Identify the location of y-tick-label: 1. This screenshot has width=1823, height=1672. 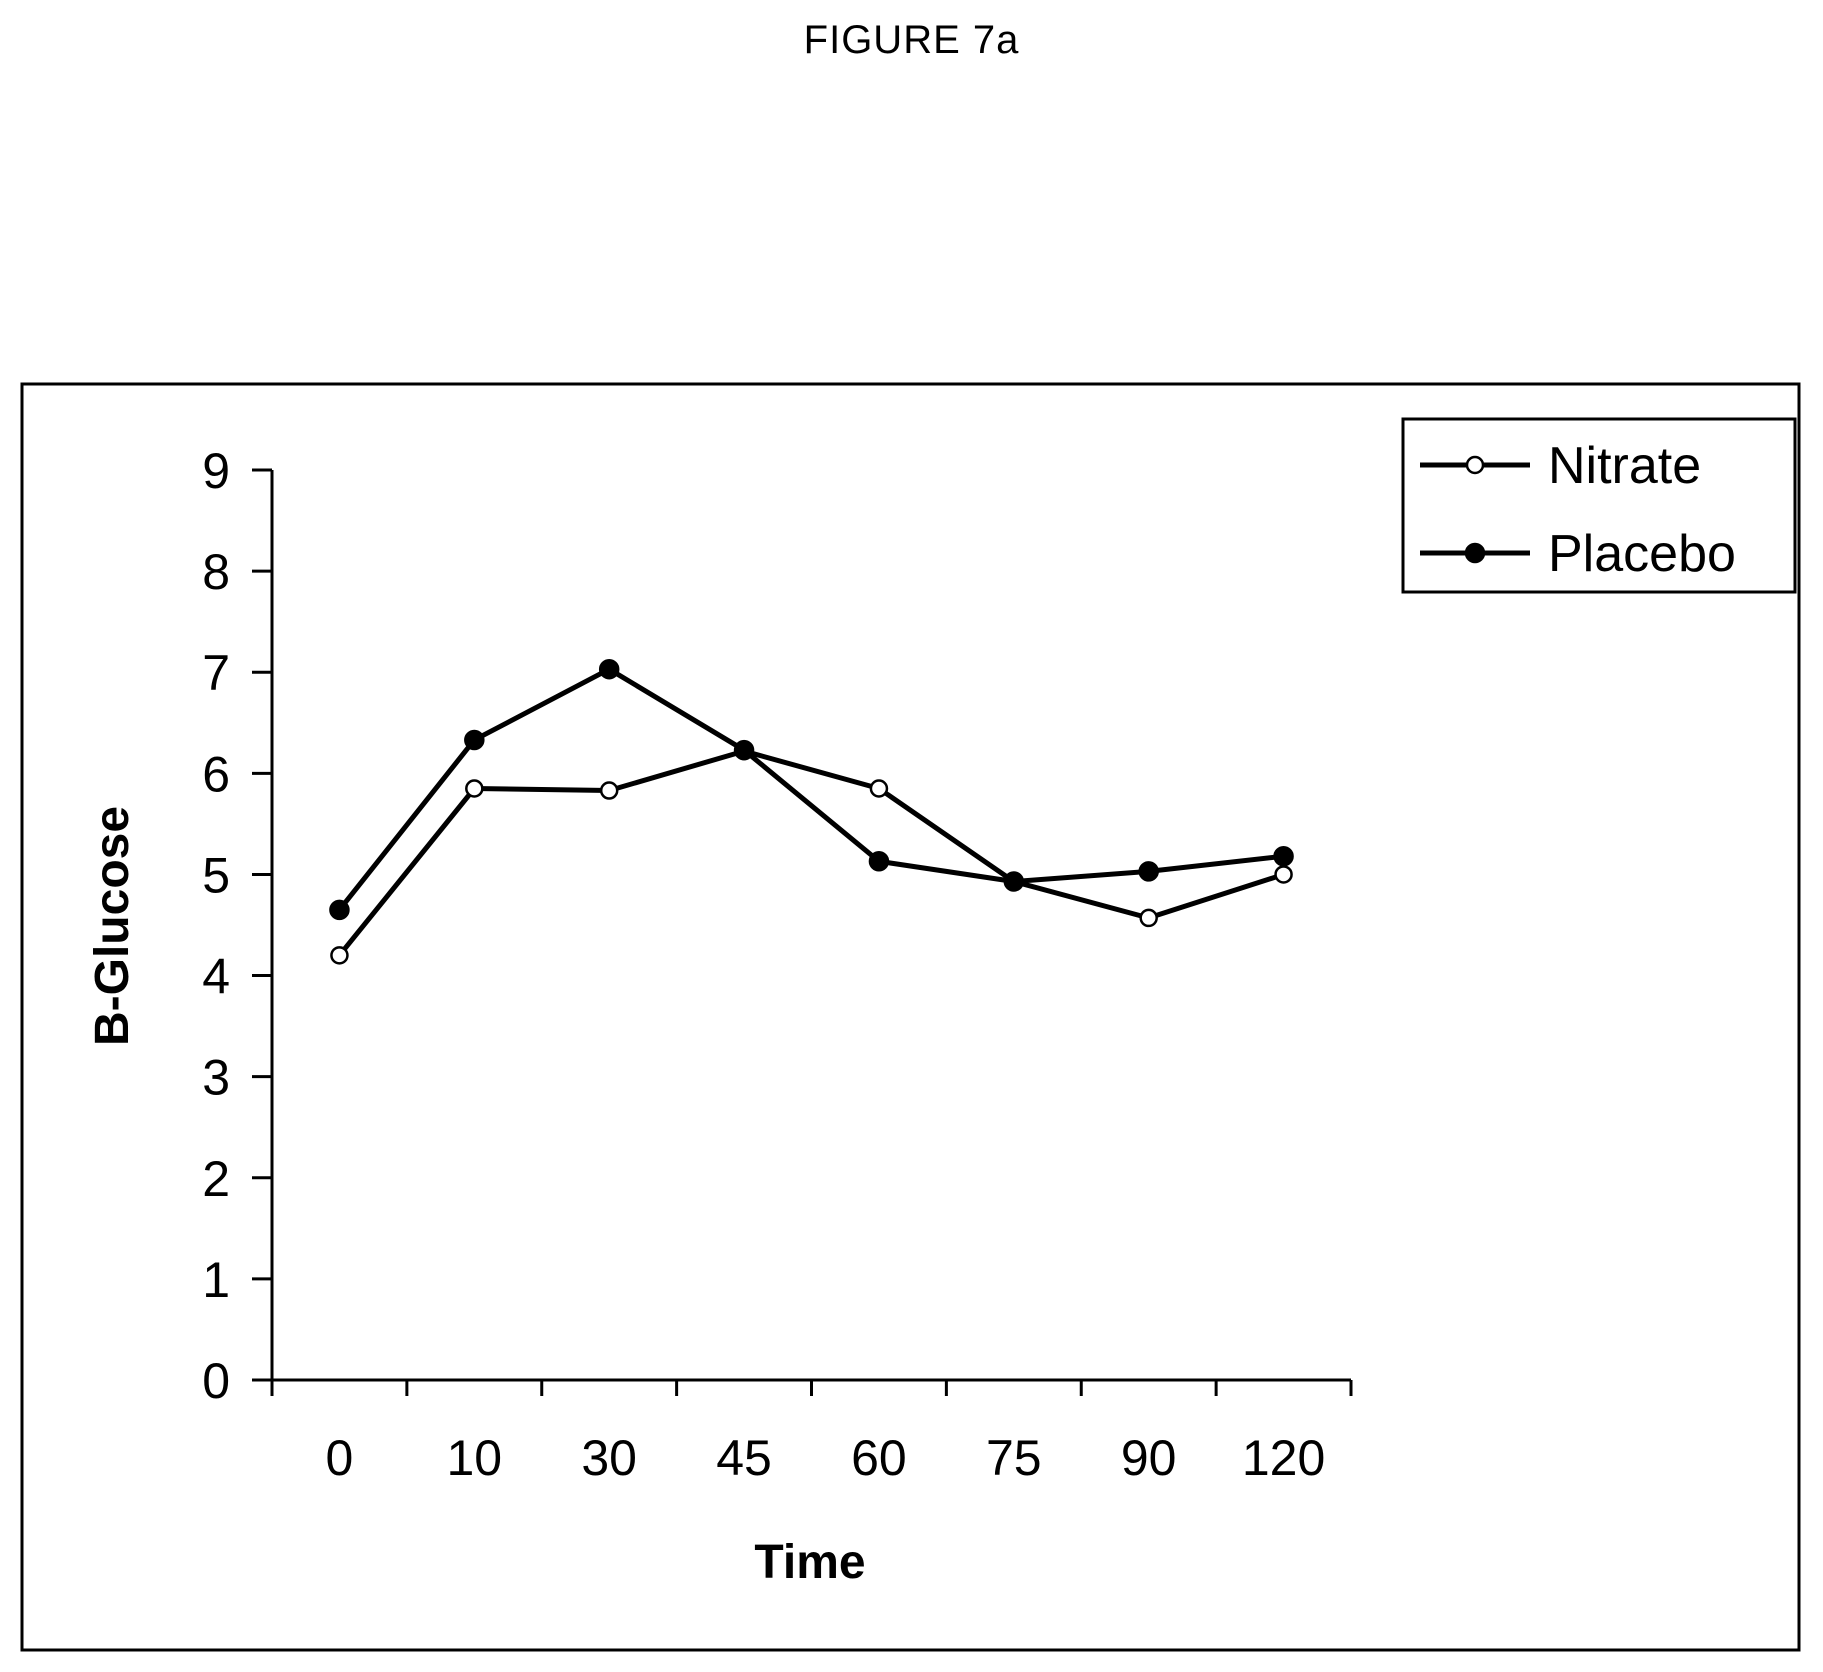
(216, 1280).